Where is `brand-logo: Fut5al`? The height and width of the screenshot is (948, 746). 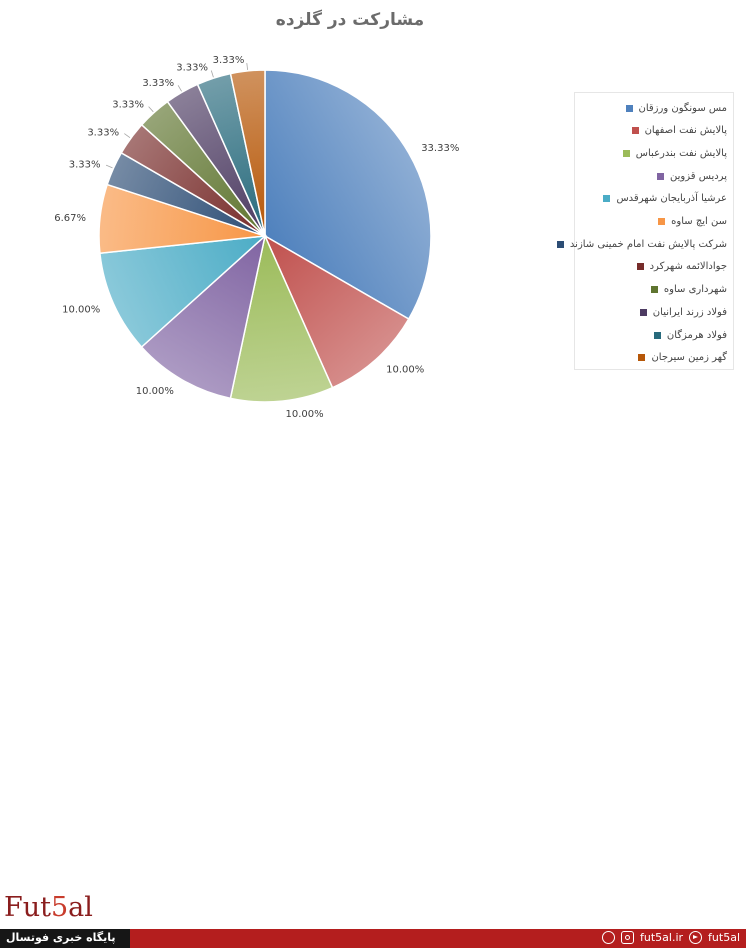 brand-logo: Fut5al is located at coordinates (48, 907).